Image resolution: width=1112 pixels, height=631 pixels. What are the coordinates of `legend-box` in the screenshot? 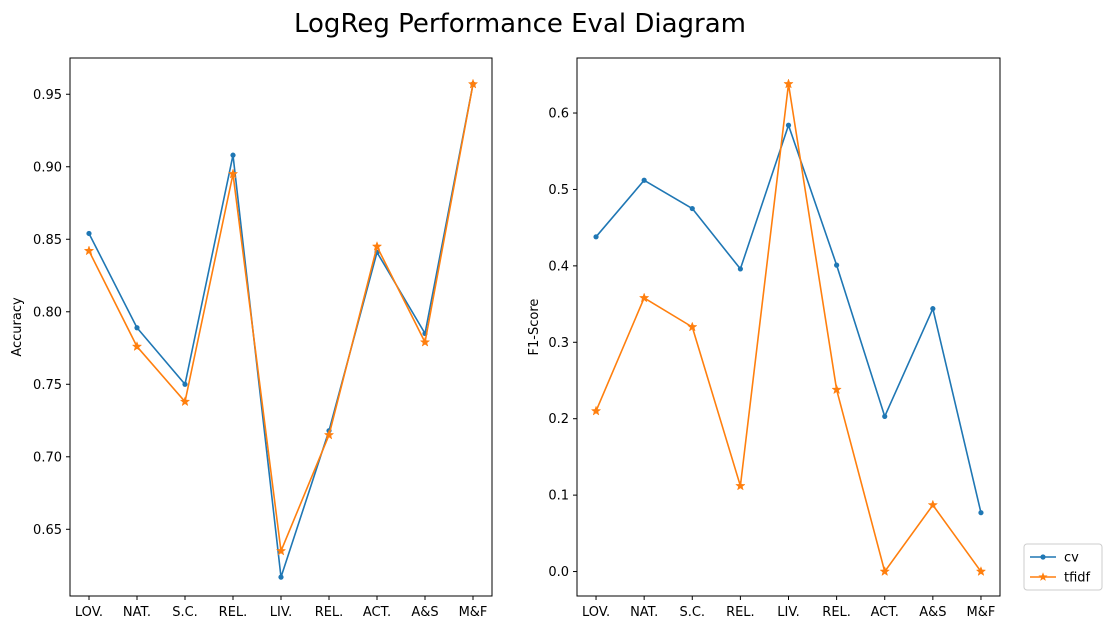 It's located at (1063, 567).